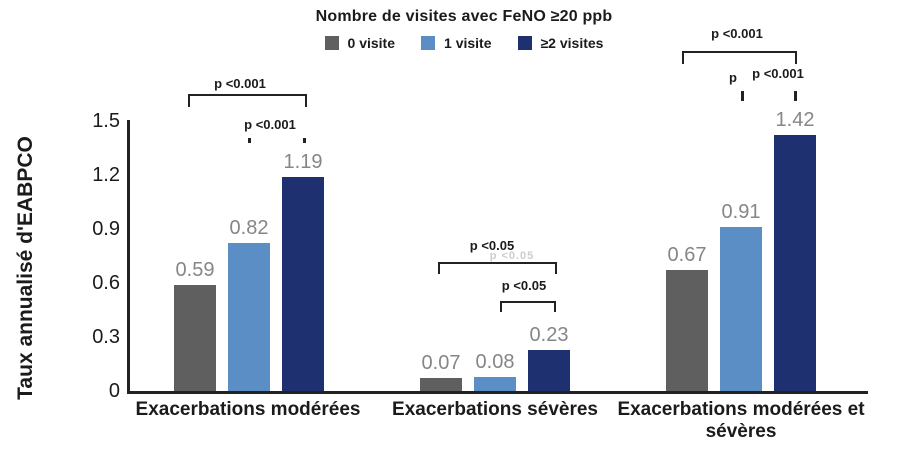 This screenshot has height=472, width=908. Describe the element at coordinates (733, 77) in the screenshot. I see `pvalue-label-combined-stray-p: p` at that location.